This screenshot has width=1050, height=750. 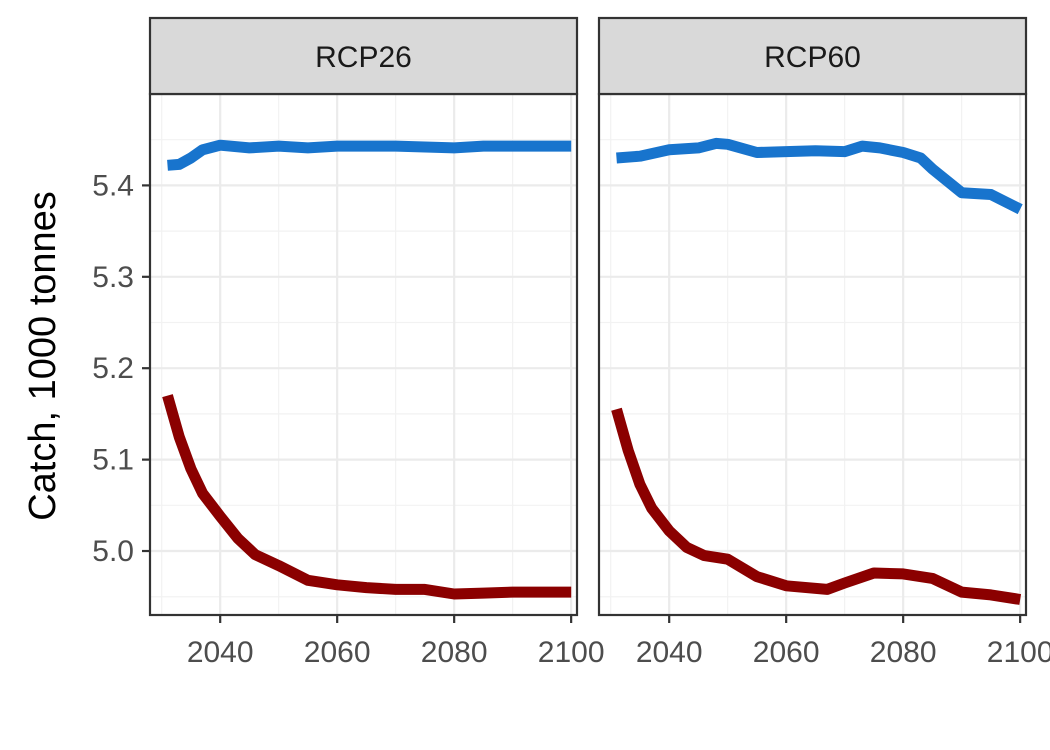 I want to click on facet-strip-label: RCP60, so click(x=812, y=57).